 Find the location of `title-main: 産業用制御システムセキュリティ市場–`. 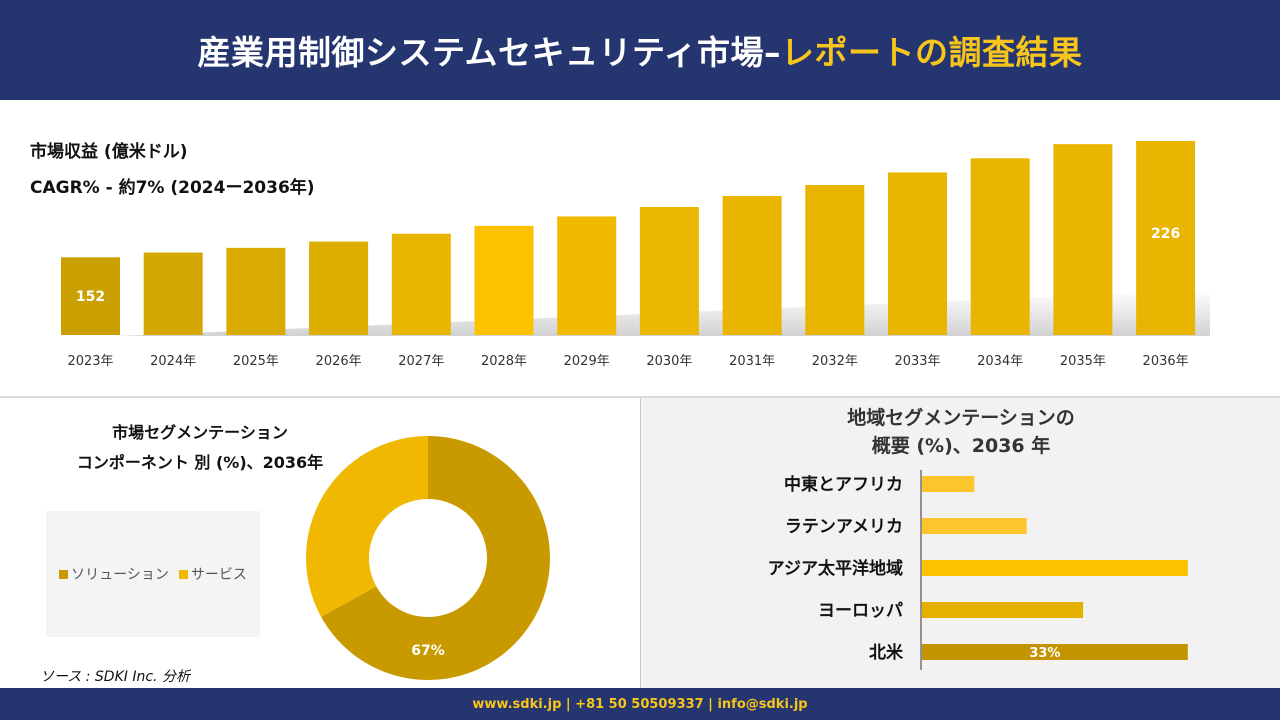

title-main: 産業用制御システムセキュリティ市場– is located at coordinates (489, 52).